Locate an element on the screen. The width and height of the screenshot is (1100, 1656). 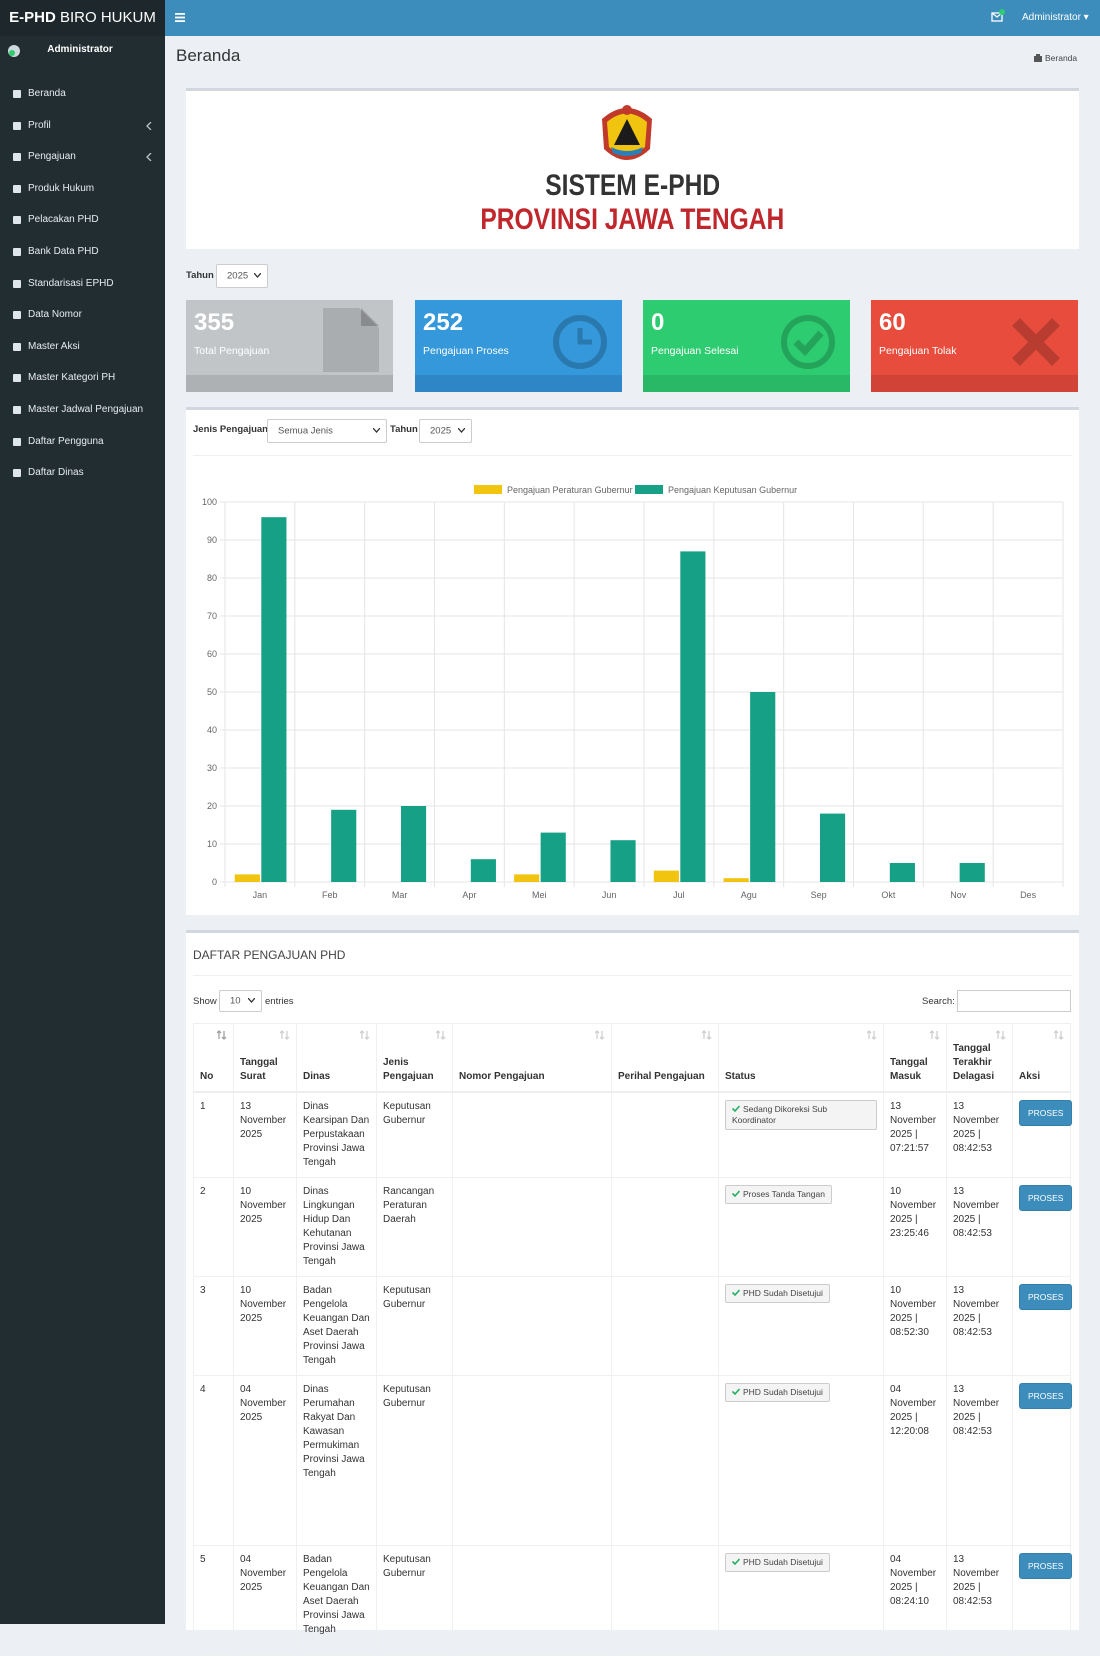
menu-item: Daftar Dinas is located at coordinates (80, 473).